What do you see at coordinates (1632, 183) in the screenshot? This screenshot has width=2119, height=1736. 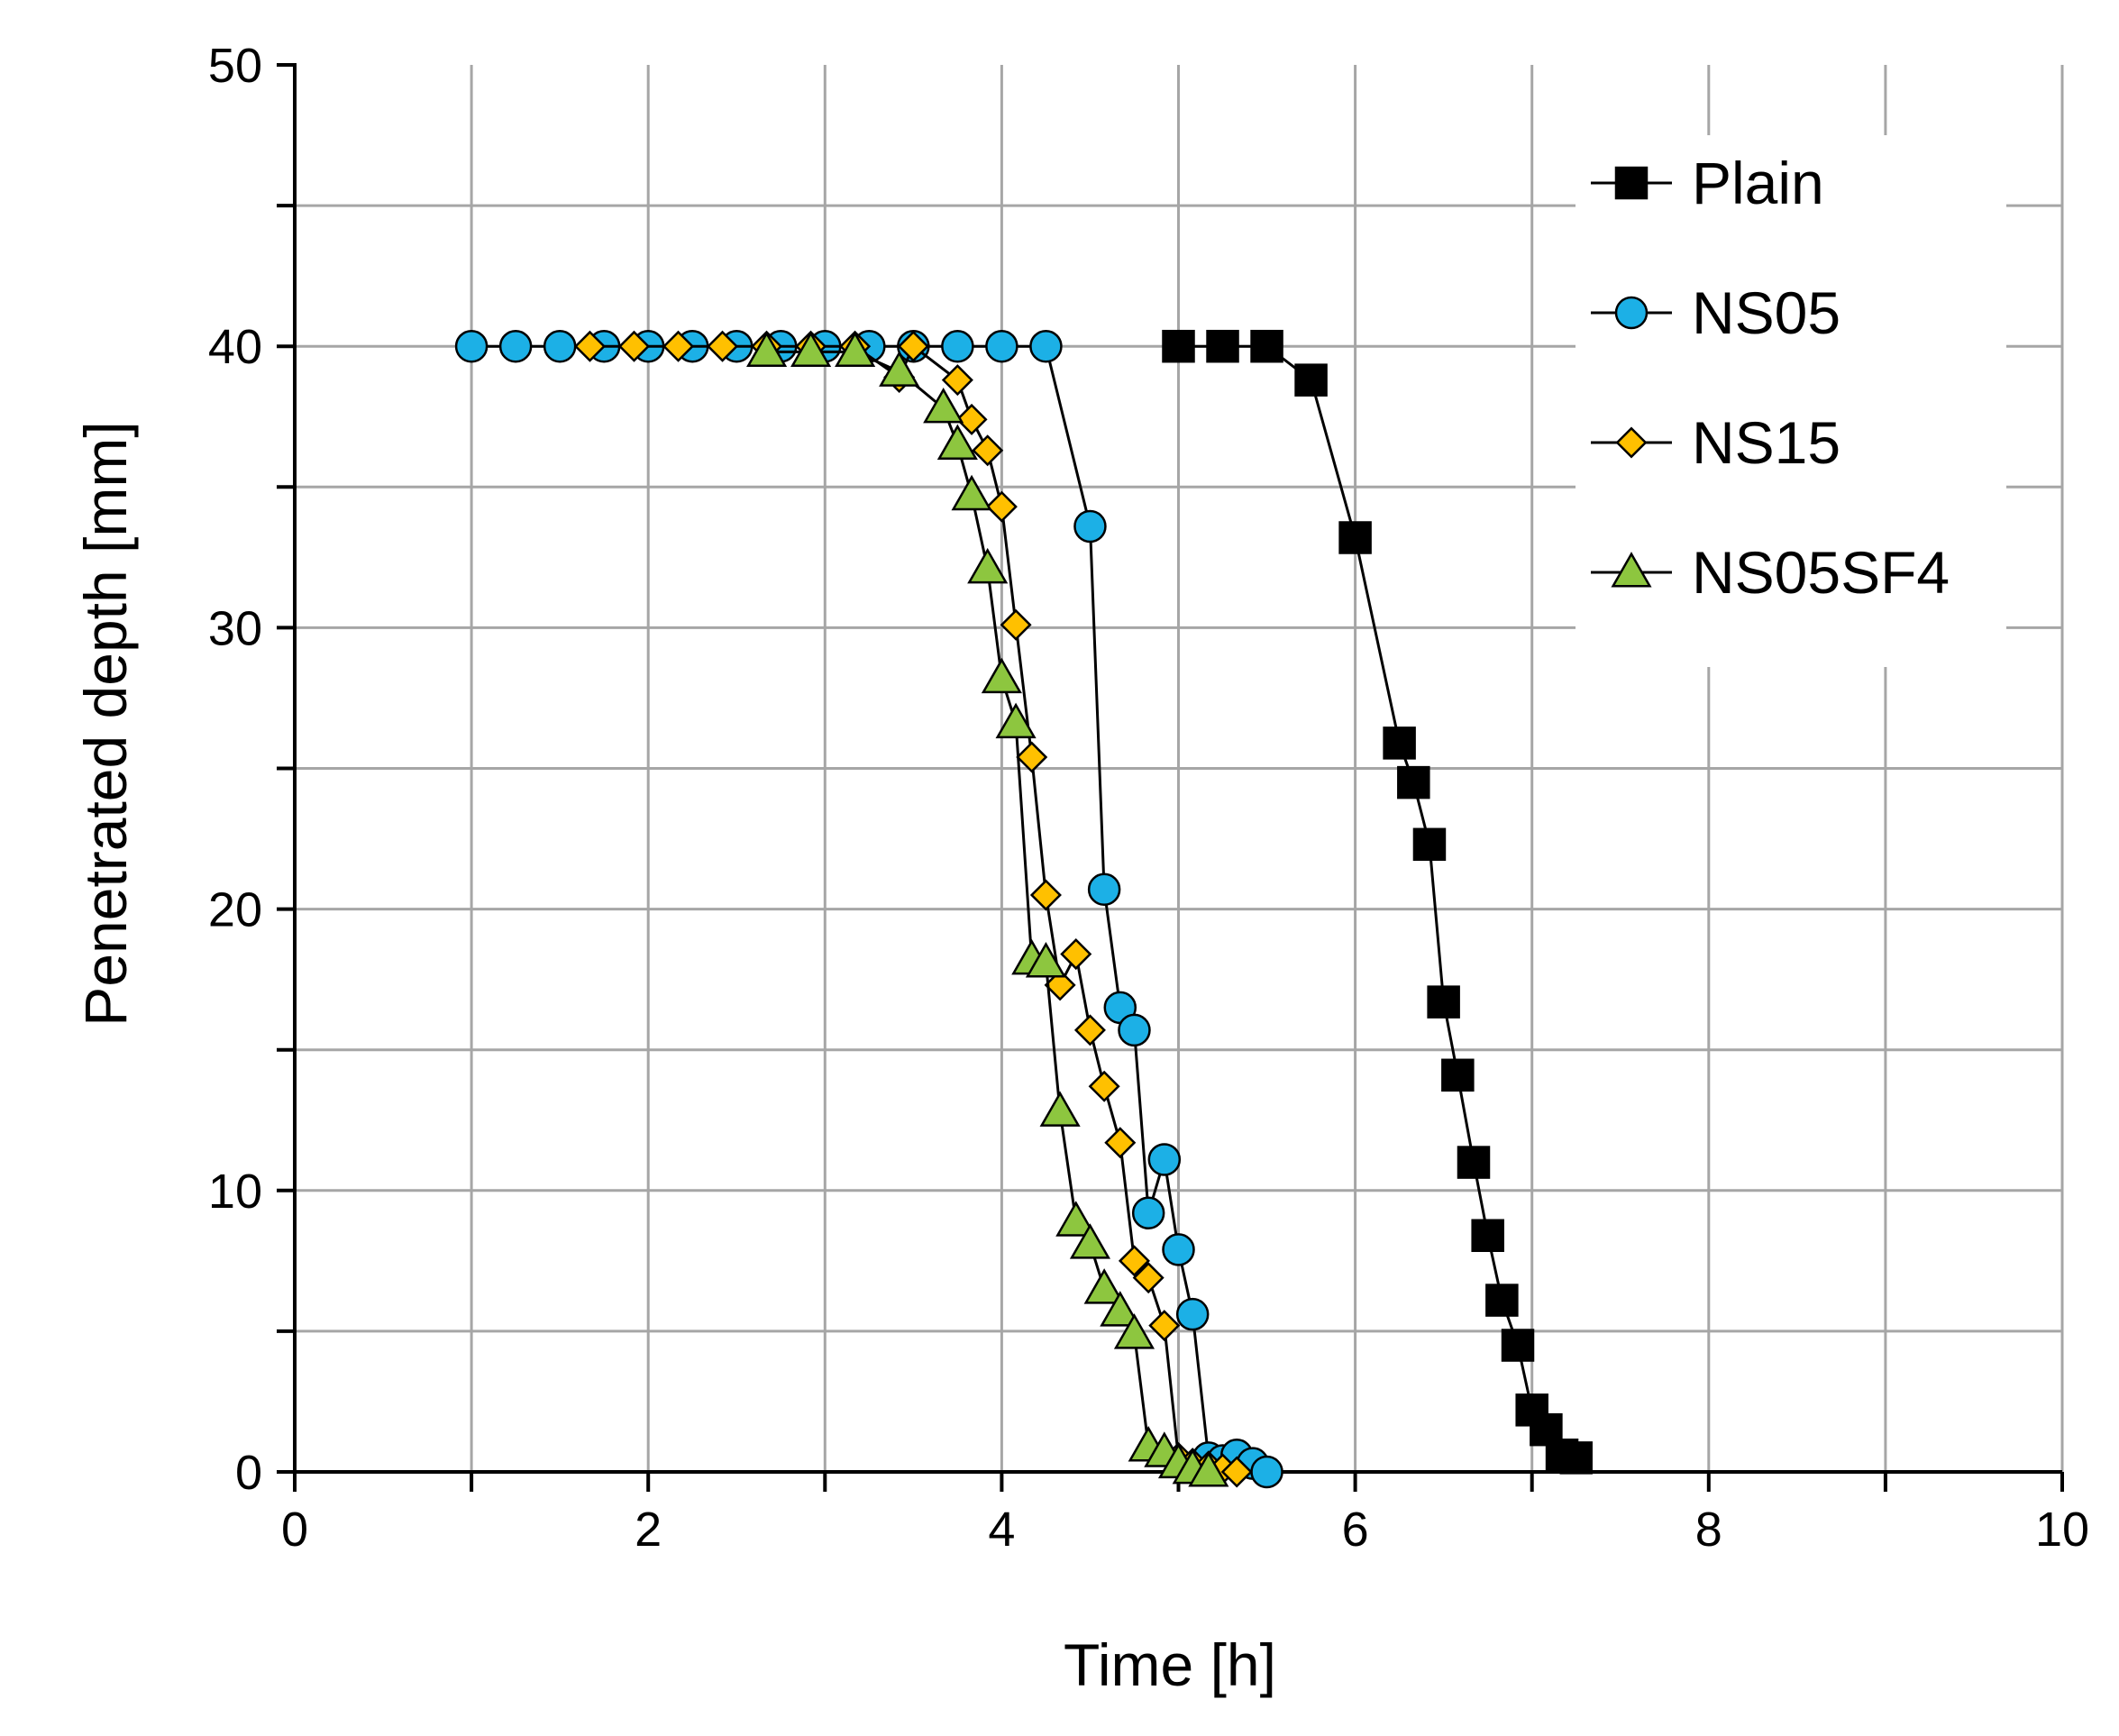 I see `legend-marker-square` at bounding box center [1632, 183].